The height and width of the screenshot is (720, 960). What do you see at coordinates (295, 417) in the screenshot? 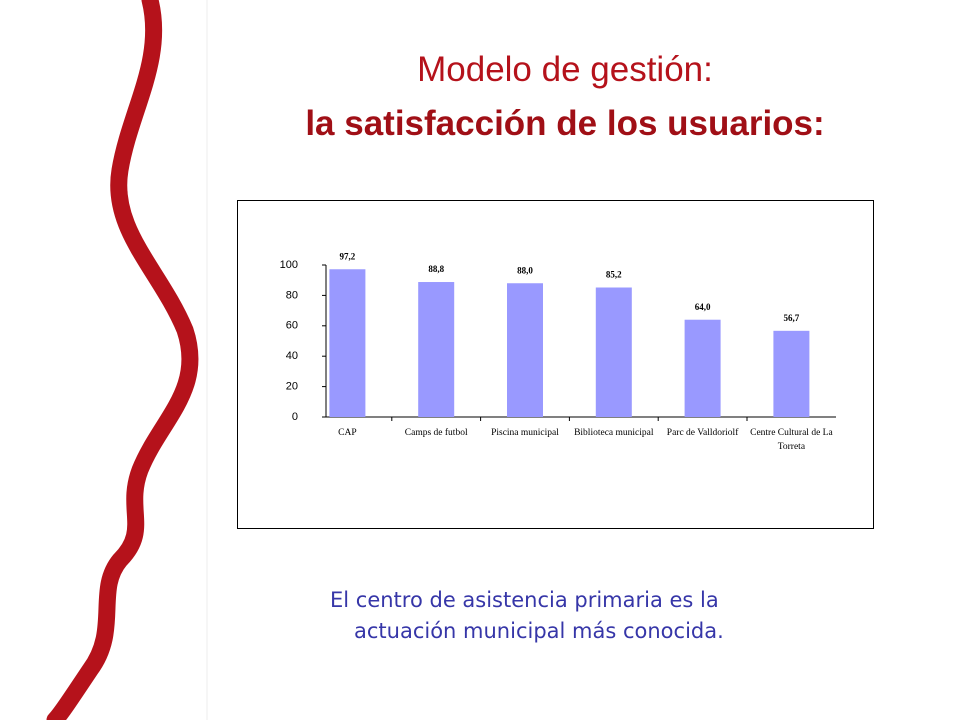
I see `y-tick-label: 0` at bounding box center [295, 417].